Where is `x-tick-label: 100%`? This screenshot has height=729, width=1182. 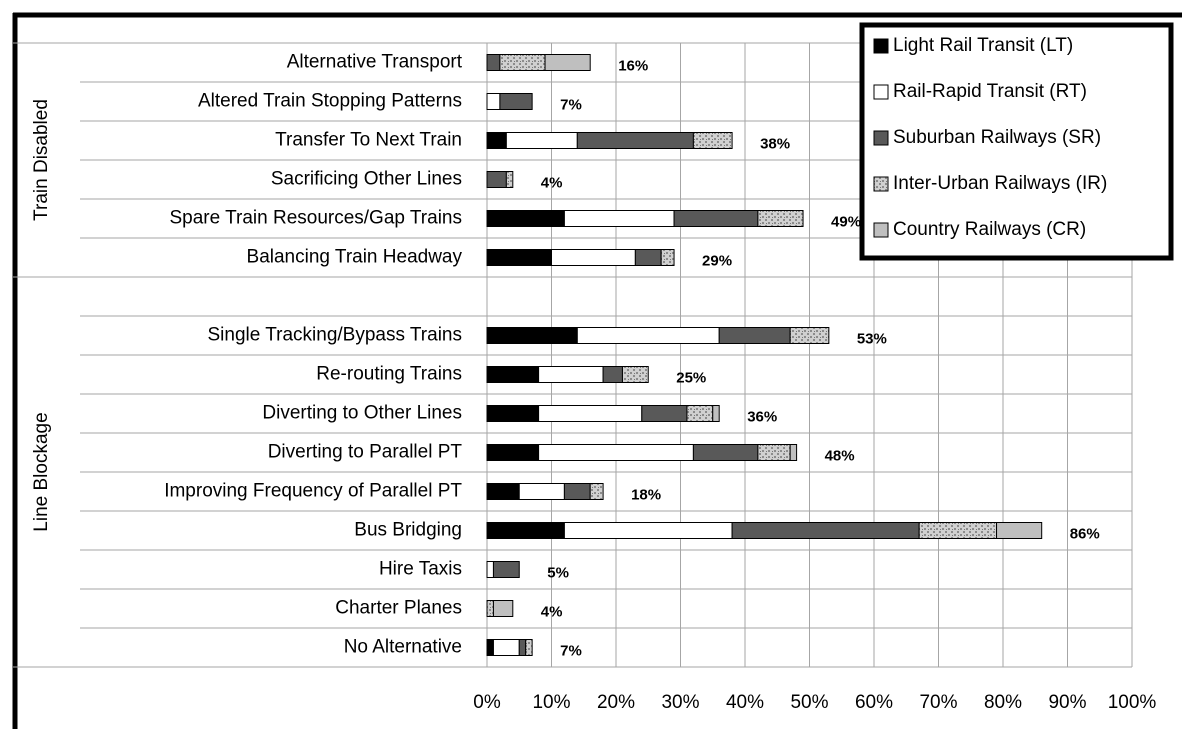 x-tick-label: 100% is located at coordinates (1132, 702).